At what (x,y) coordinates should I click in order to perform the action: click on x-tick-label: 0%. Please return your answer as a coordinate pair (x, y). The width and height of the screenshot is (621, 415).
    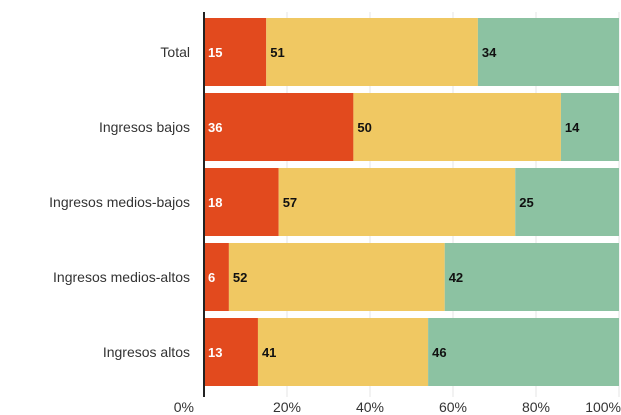
    Looking at the image, I should click on (184, 407).